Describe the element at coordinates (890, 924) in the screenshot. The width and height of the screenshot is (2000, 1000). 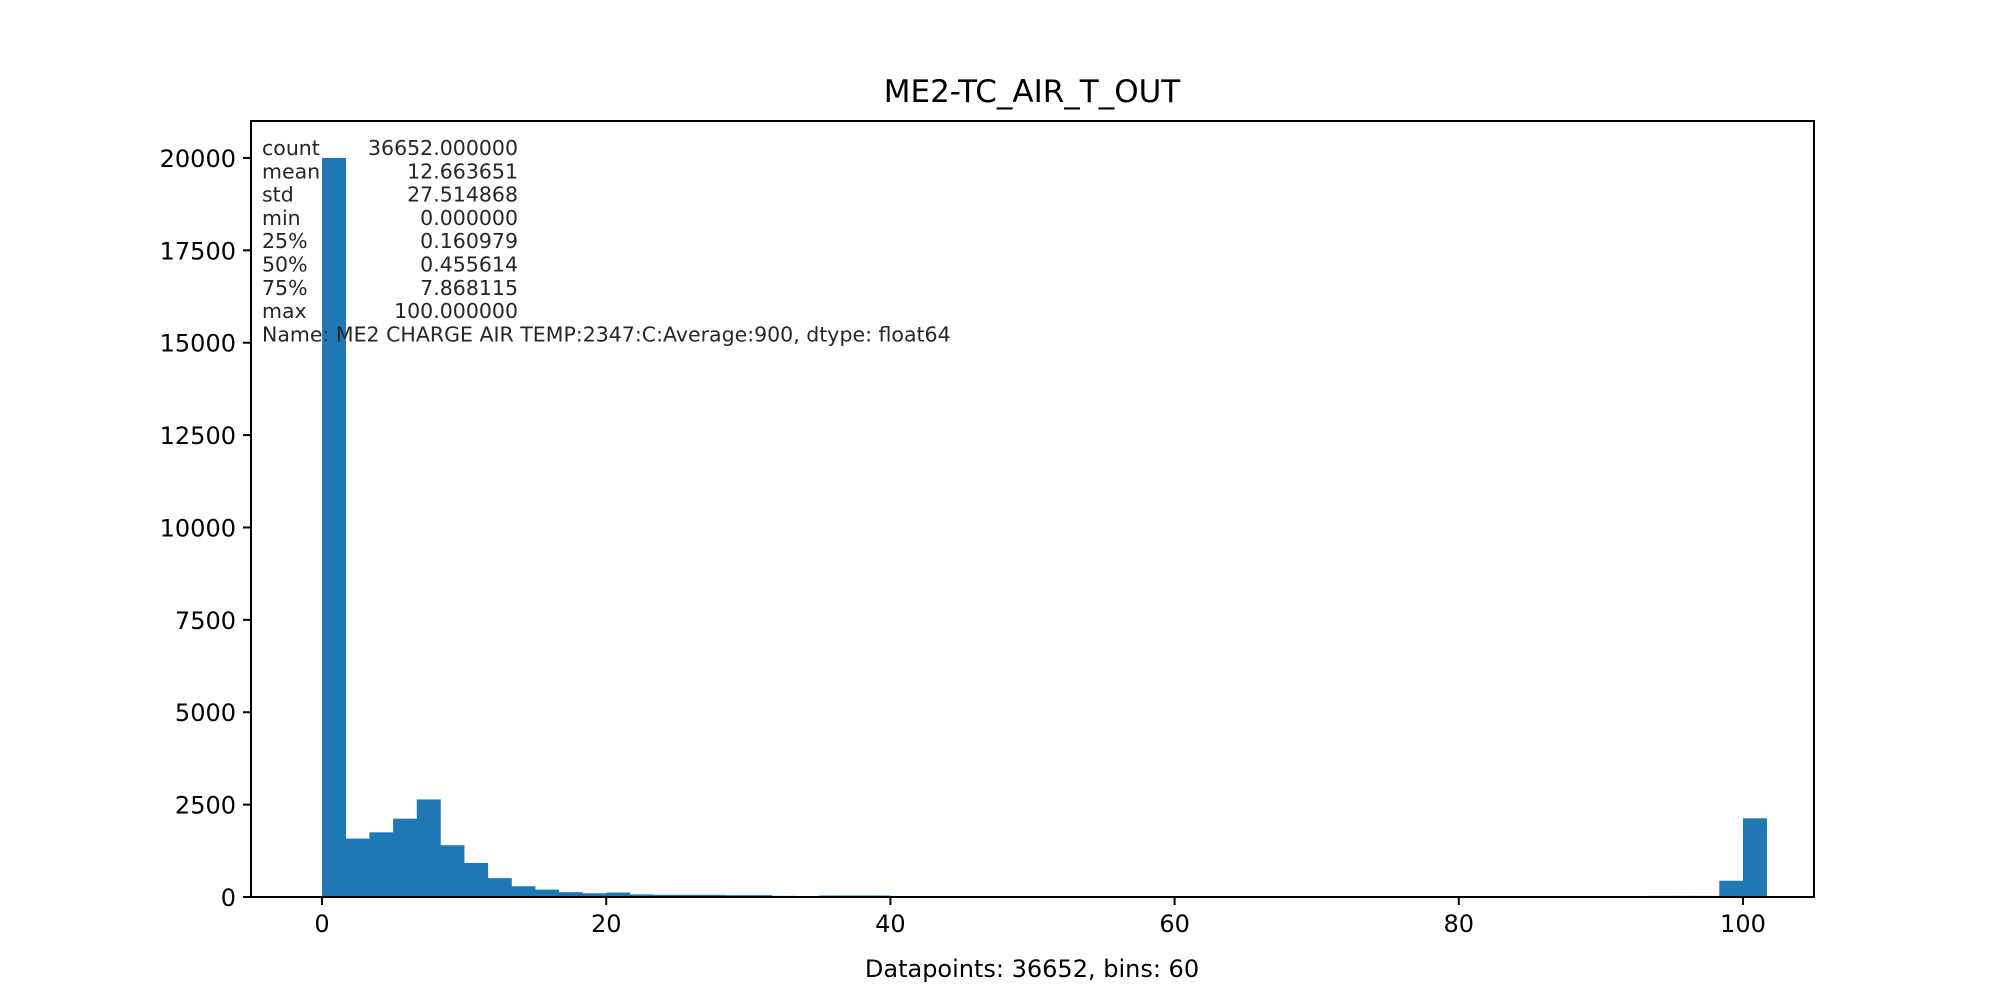
I see `x-tick-label: 40` at that location.